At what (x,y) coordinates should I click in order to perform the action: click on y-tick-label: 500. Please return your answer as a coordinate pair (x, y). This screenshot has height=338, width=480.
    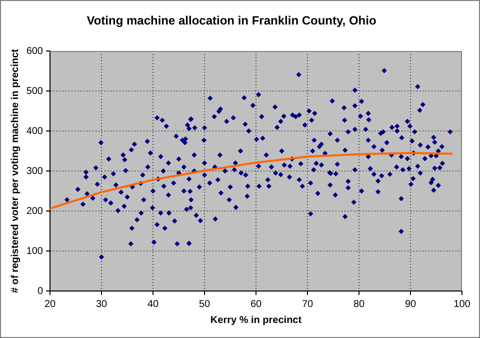
    Looking at the image, I should click on (35, 91).